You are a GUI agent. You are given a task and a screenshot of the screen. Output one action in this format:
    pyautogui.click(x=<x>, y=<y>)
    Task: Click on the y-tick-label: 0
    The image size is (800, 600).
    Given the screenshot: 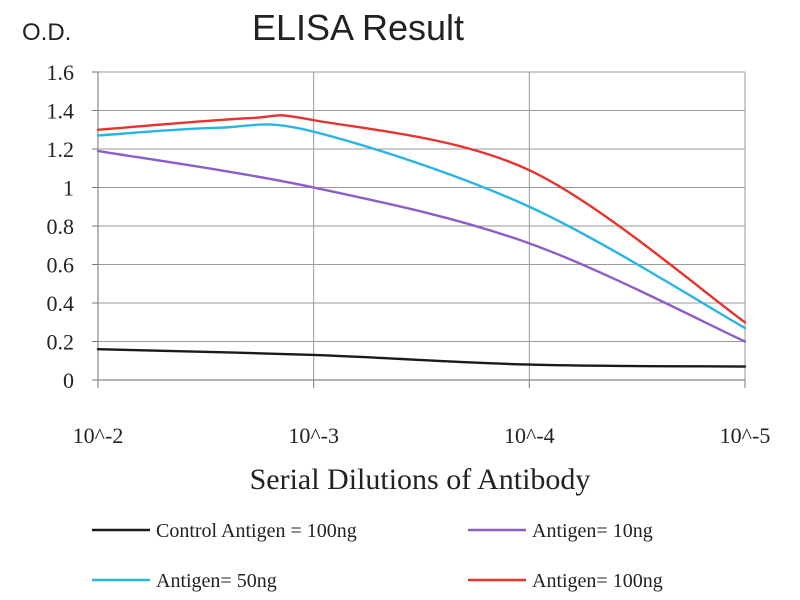 What is the action you would take?
    pyautogui.click(x=68, y=380)
    